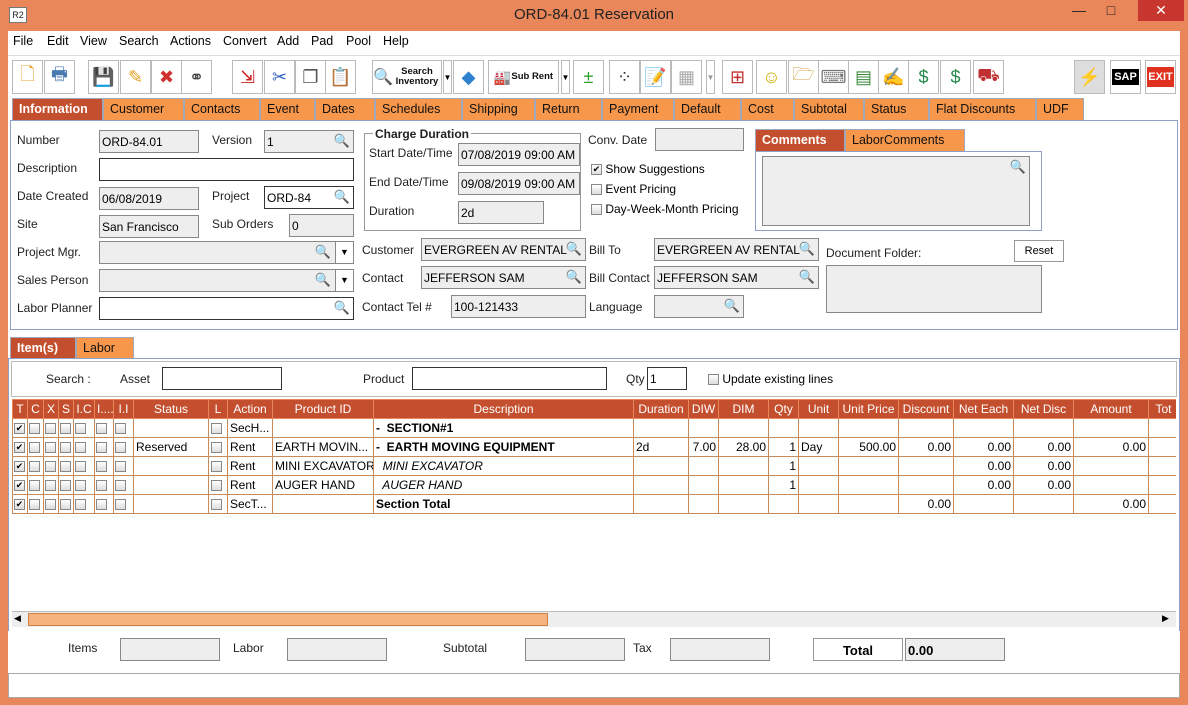 Image resolution: width=1188 pixels, height=705 pixels. Describe the element at coordinates (770, 379) in the screenshot. I see `update-existing-checkbox: Update existing lines` at that location.